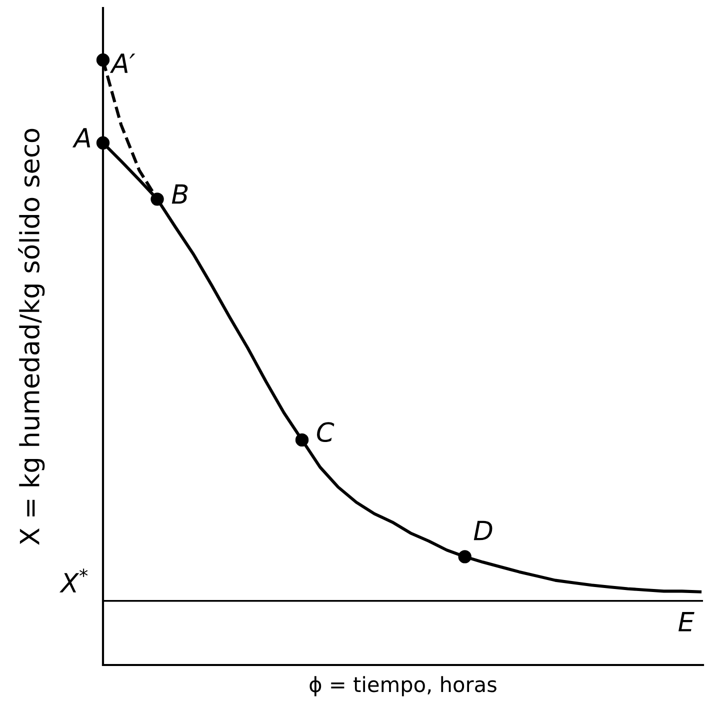 The height and width of the screenshot is (703, 712). What do you see at coordinates (73, 580) in the screenshot?
I see `ref-line-label: X$^{*}$` at bounding box center [73, 580].